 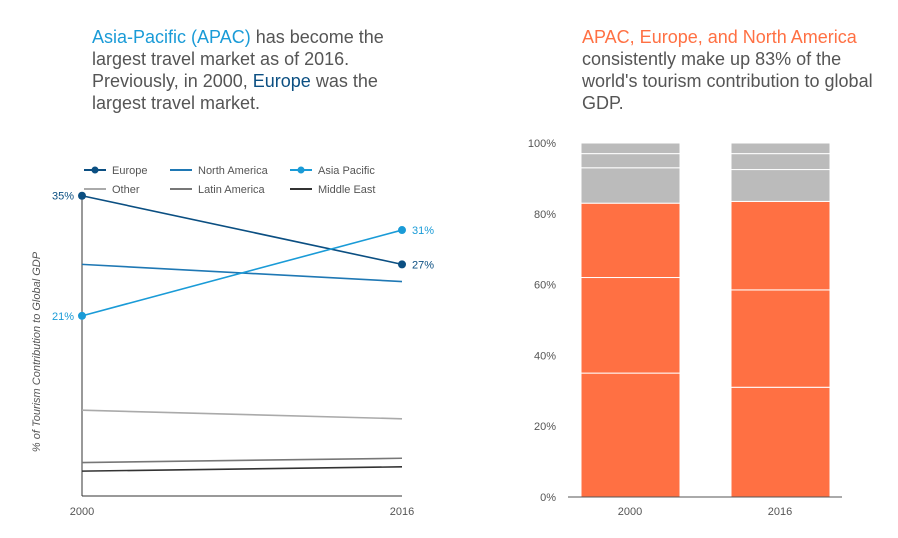 I want to click on legend-label-europe: Europe, so click(x=129, y=171).